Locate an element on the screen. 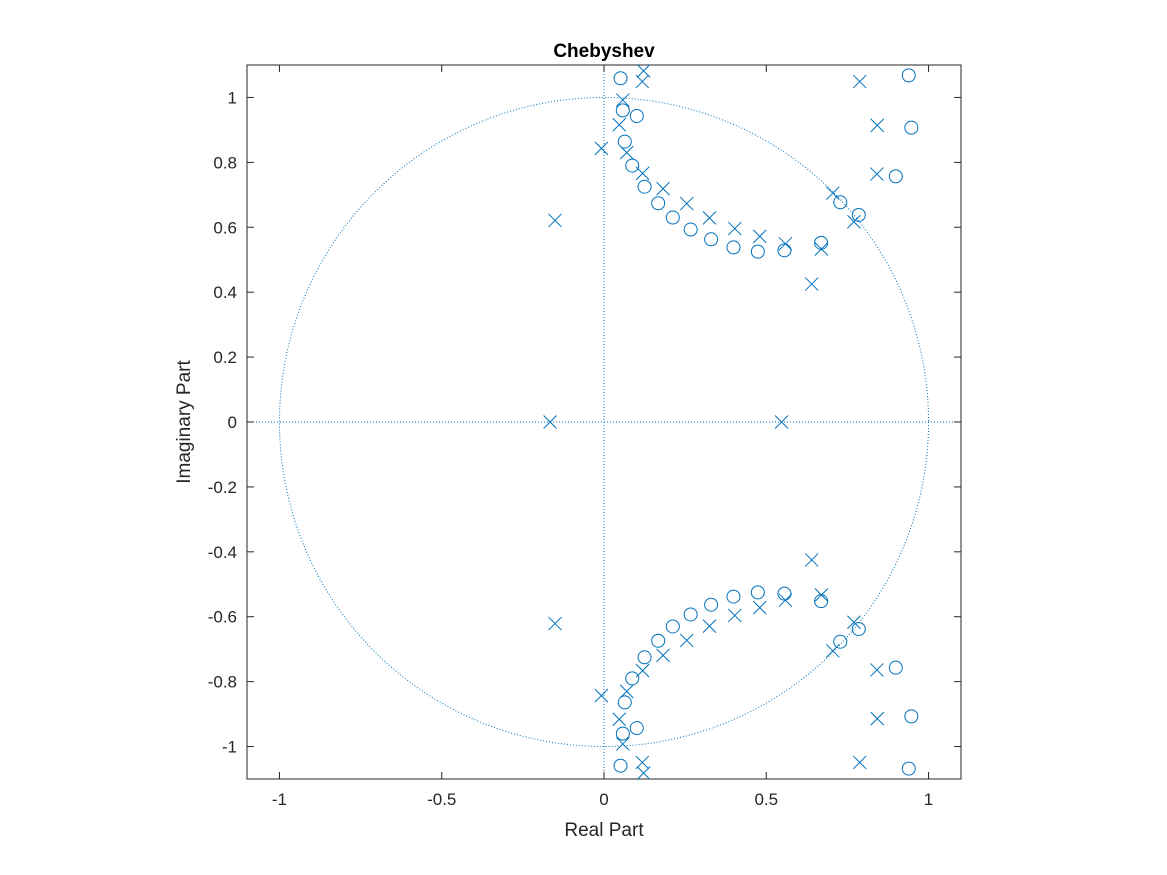  chart-title: Chebyshev is located at coordinates (604, 51).